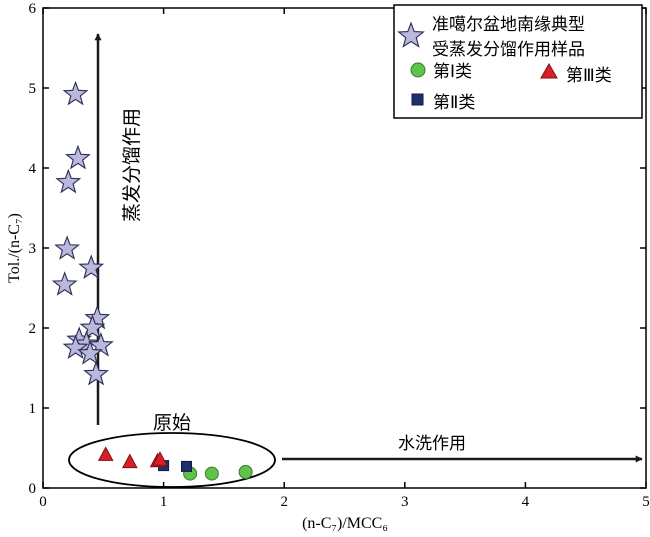 The width and height of the screenshot is (650, 537). I want to click on square-point, so click(187, 466).